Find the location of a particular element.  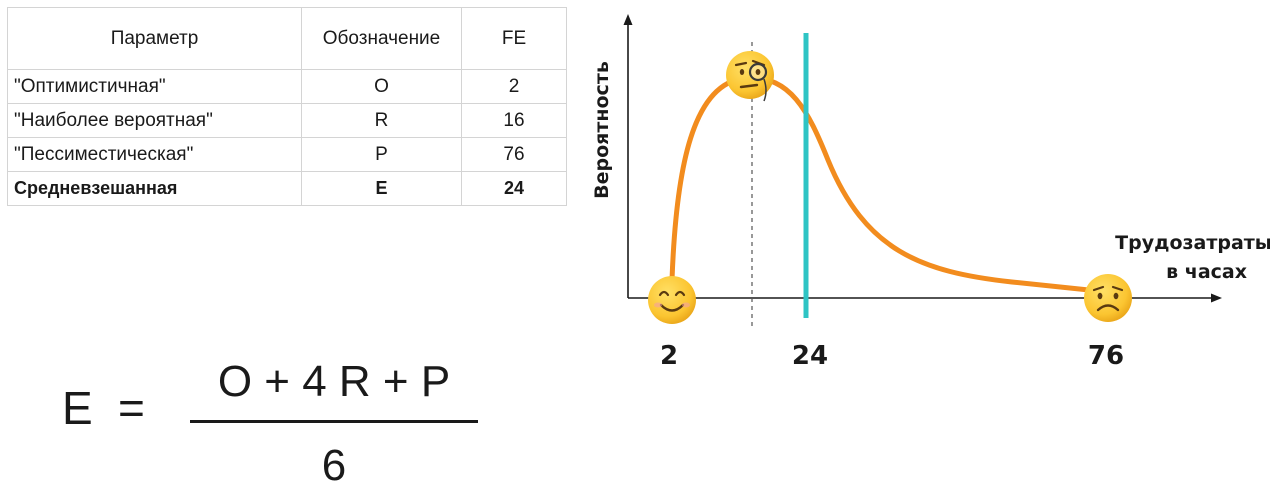

table-header-row: Параметр Обозначение FE is located at coordinates (287, 38).